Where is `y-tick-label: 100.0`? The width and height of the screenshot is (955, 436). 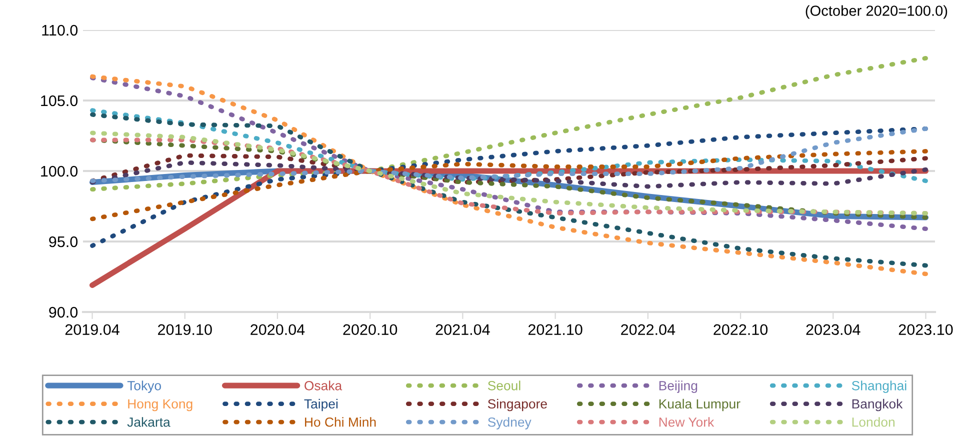
y-tick-label: 100.0 is located at coordinates (59, 171).